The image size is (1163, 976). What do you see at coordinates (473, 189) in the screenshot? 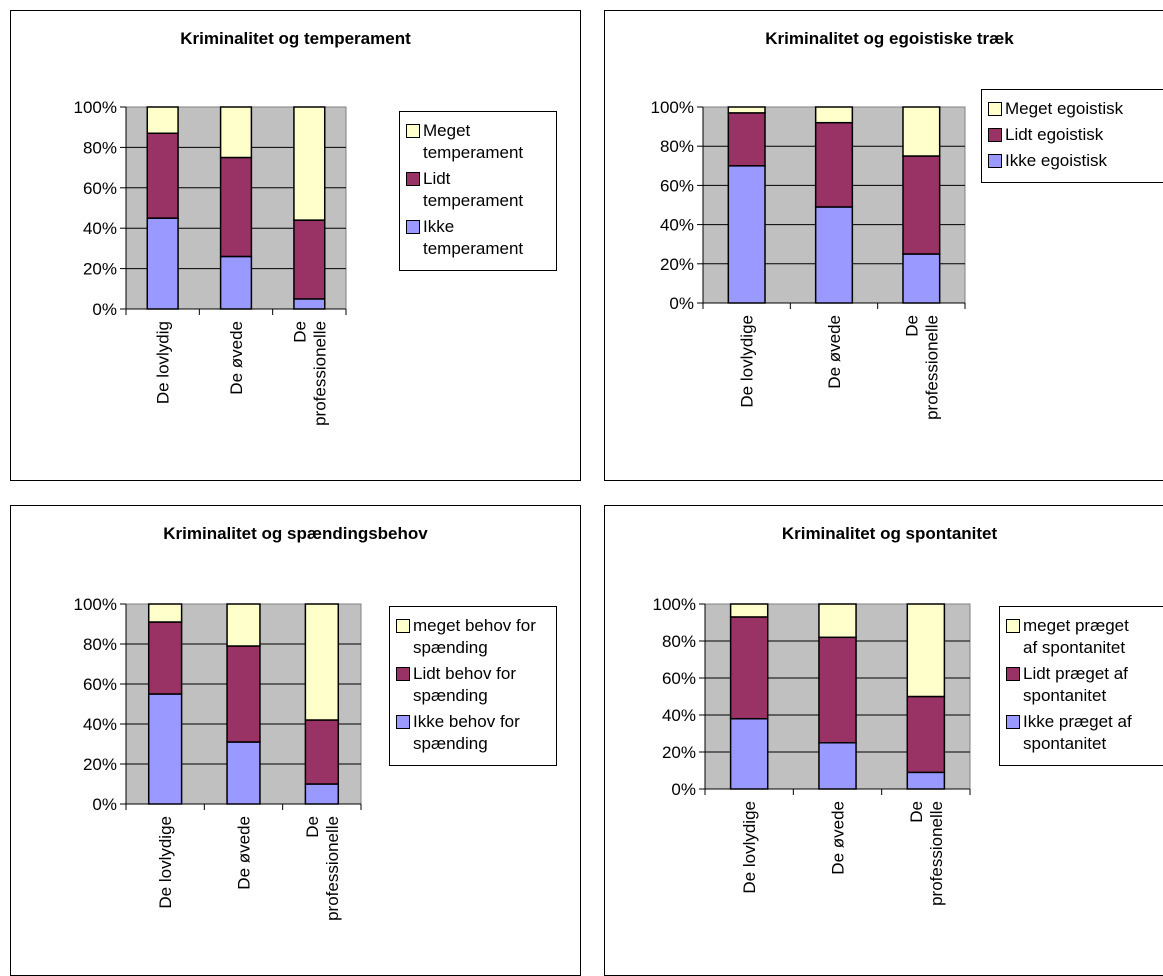
I see `legend-label: Lidt temperament` at bounding box center [473, 189].